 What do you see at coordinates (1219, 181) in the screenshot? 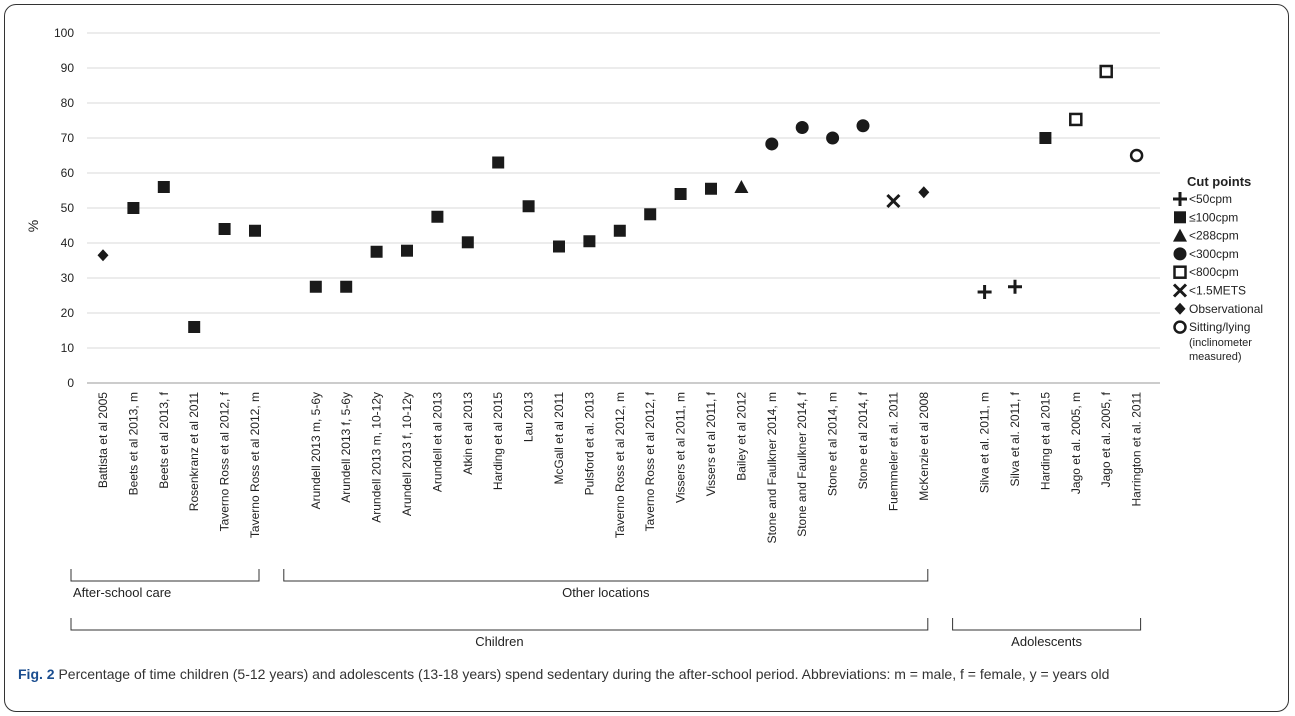
I see `legend-title: Cut points` at bounding box center [1219, 181].